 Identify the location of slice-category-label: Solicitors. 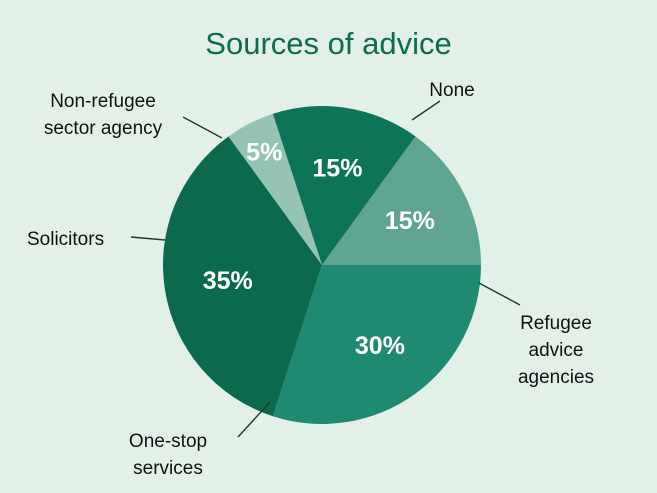
(65, 239).